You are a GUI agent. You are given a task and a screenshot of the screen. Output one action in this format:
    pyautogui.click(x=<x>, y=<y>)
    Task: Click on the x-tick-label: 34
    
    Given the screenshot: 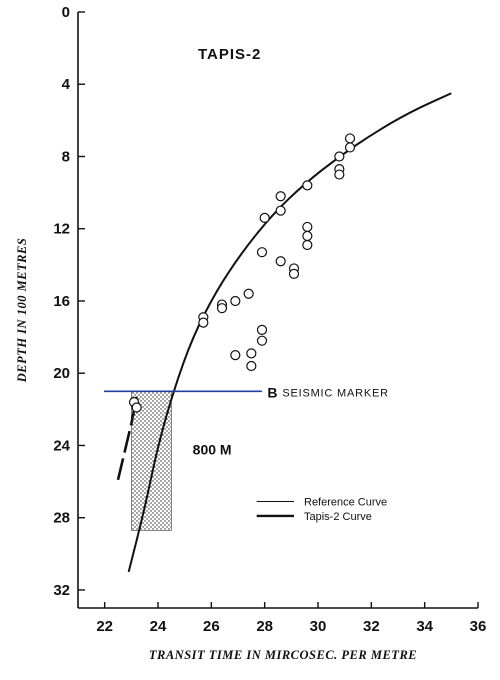 What is the action you would take?
    pyautogui.click(x=424, y=626)
    